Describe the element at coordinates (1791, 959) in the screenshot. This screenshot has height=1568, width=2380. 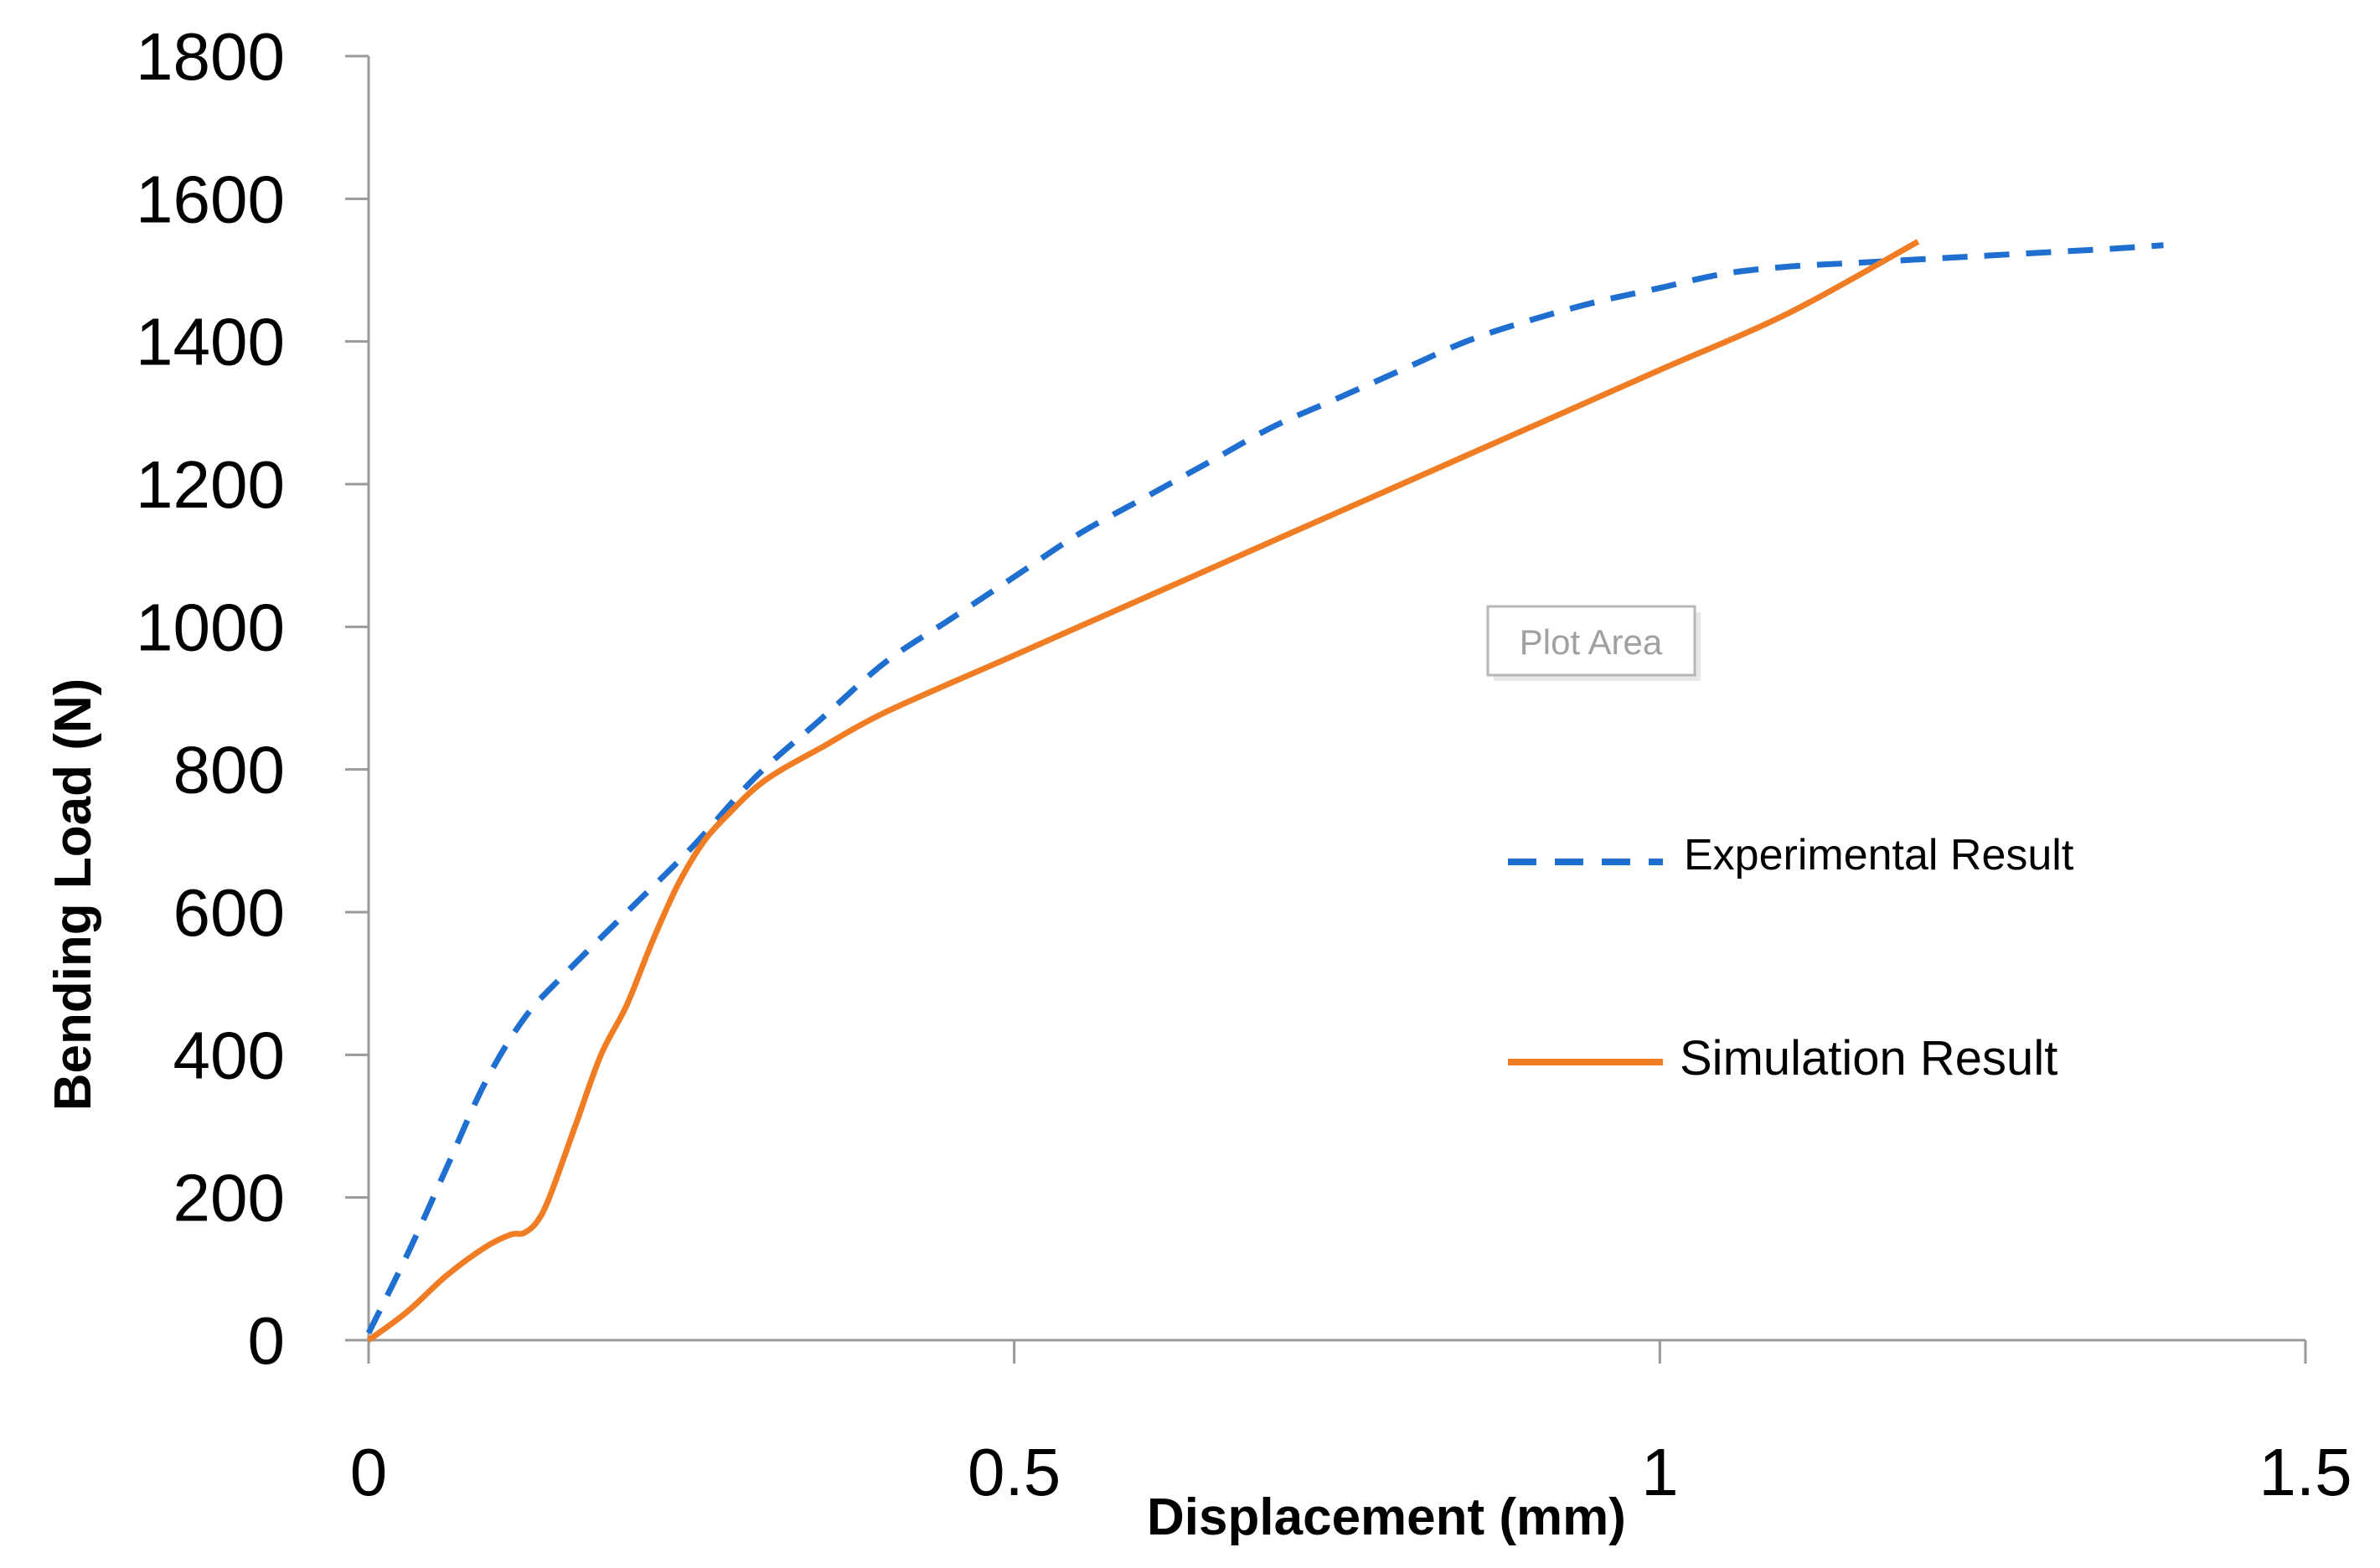
I see `legend: Experimental Result Simulation Result` at that location.